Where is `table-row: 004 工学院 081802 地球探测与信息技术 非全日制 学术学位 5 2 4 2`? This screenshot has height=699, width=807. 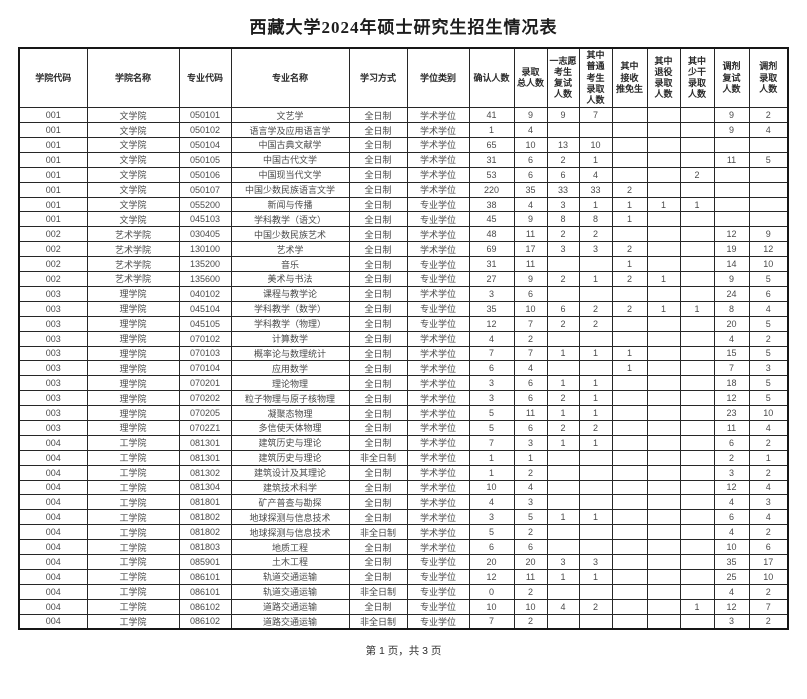 table-row: 004 工学院 081802 地球探测与信息技术 非全日制 学术学位 5 2 4 2 is located at coordinates (403, 532).